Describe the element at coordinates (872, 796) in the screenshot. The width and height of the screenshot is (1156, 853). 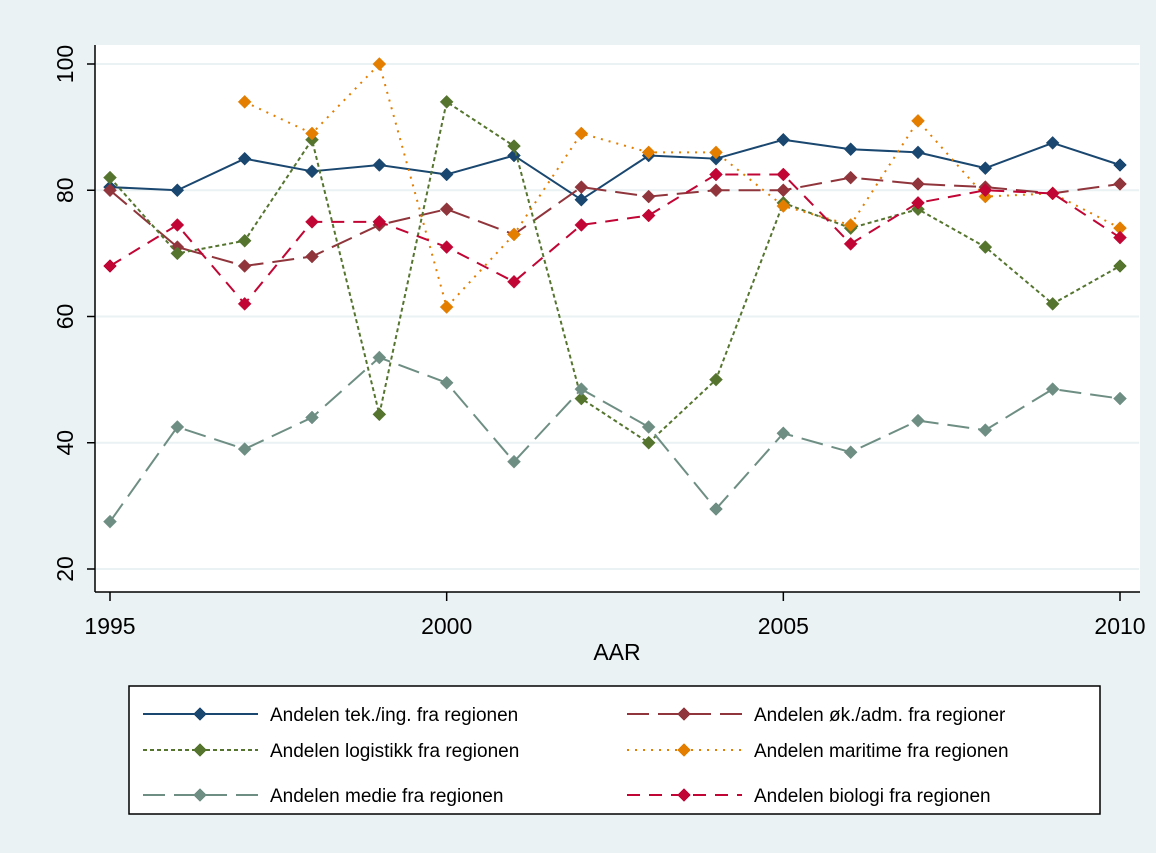
I see `legend-label: Andelen biologi fra regionen` at that location.